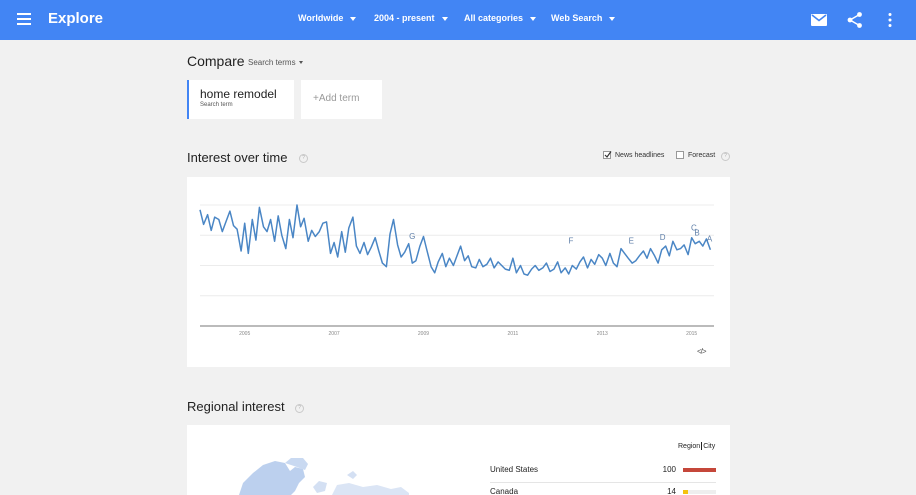 The height and width of the screenshot is (495, 916). Describe the element at coordinates (238, 94) in the screenshot. I see `search-term-name: home remodel` at that location.